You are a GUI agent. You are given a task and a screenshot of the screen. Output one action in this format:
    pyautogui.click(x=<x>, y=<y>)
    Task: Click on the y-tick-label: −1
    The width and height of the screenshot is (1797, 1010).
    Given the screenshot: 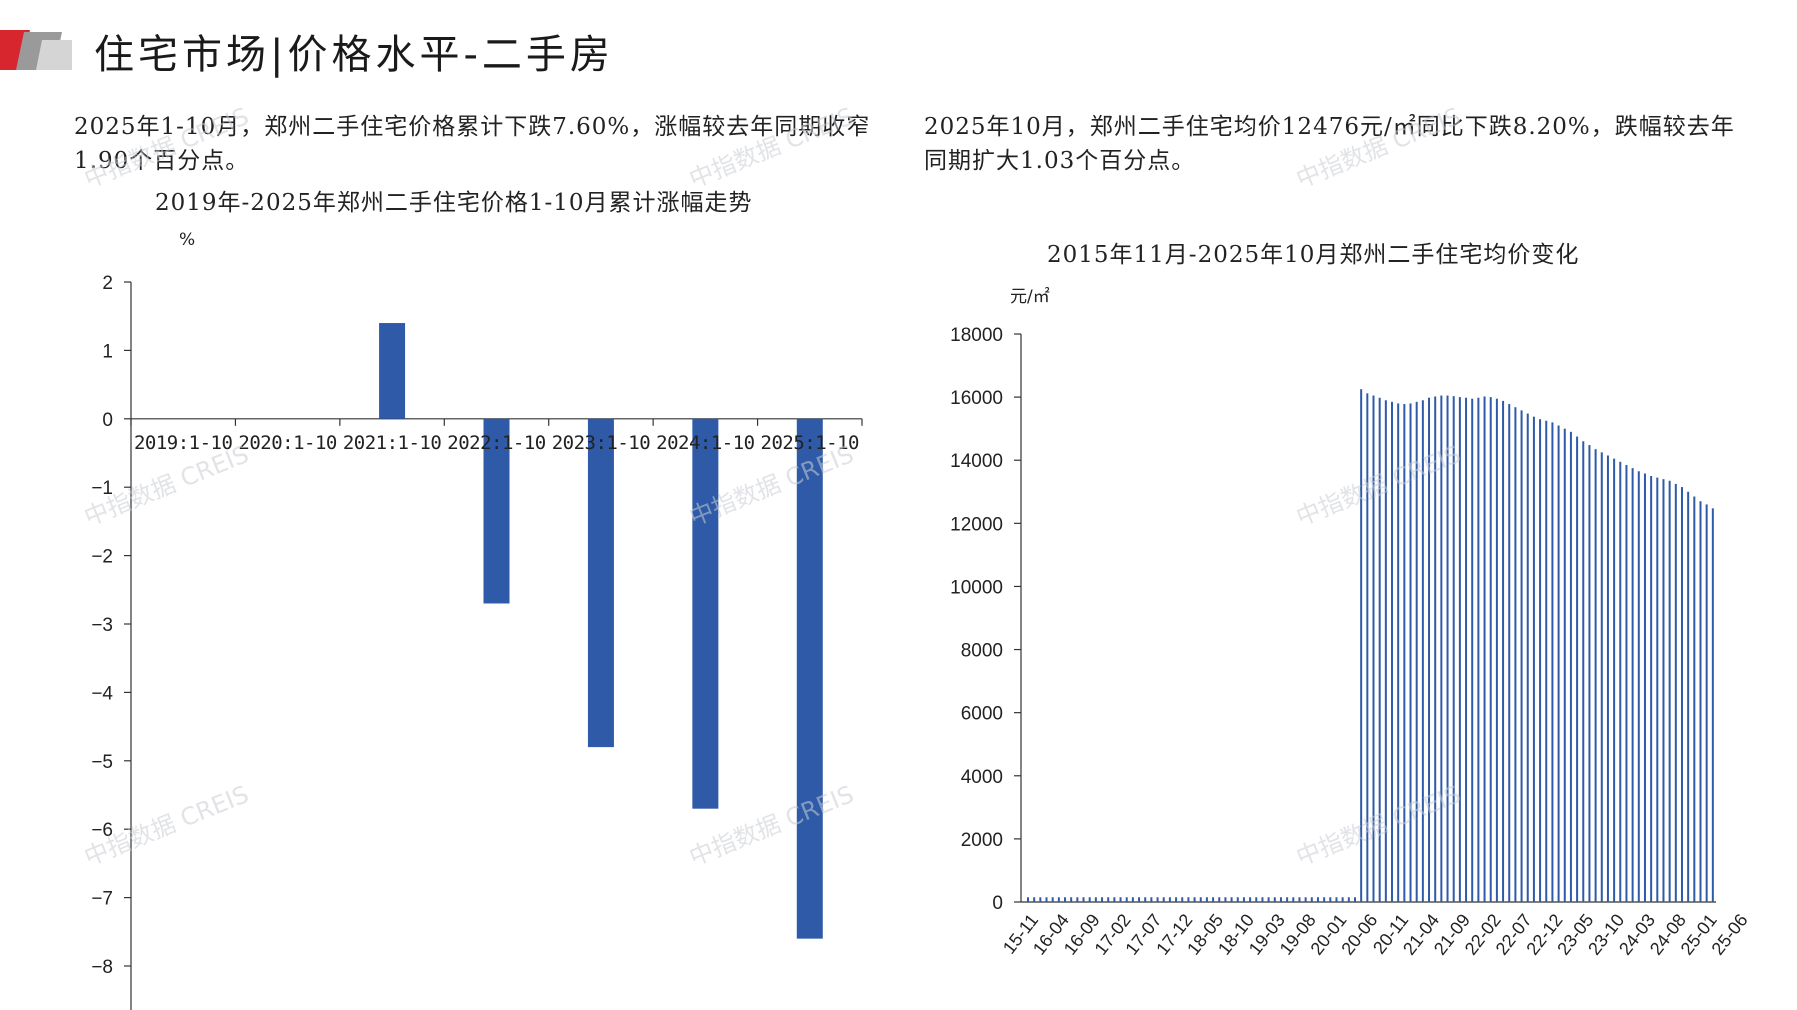 What is the action you would take?
    pyautogui.click(x=102, y=488)
    